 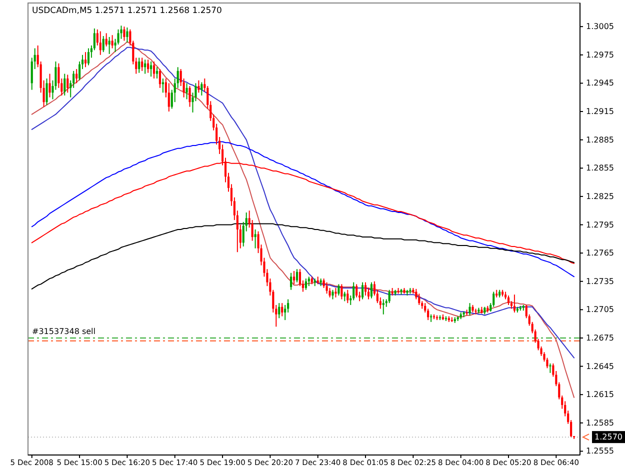 What do you see at coordinates (600, 451) in the screenshot?
I see `y-tick-label: 1.2555` at bounding box center [600, 451].